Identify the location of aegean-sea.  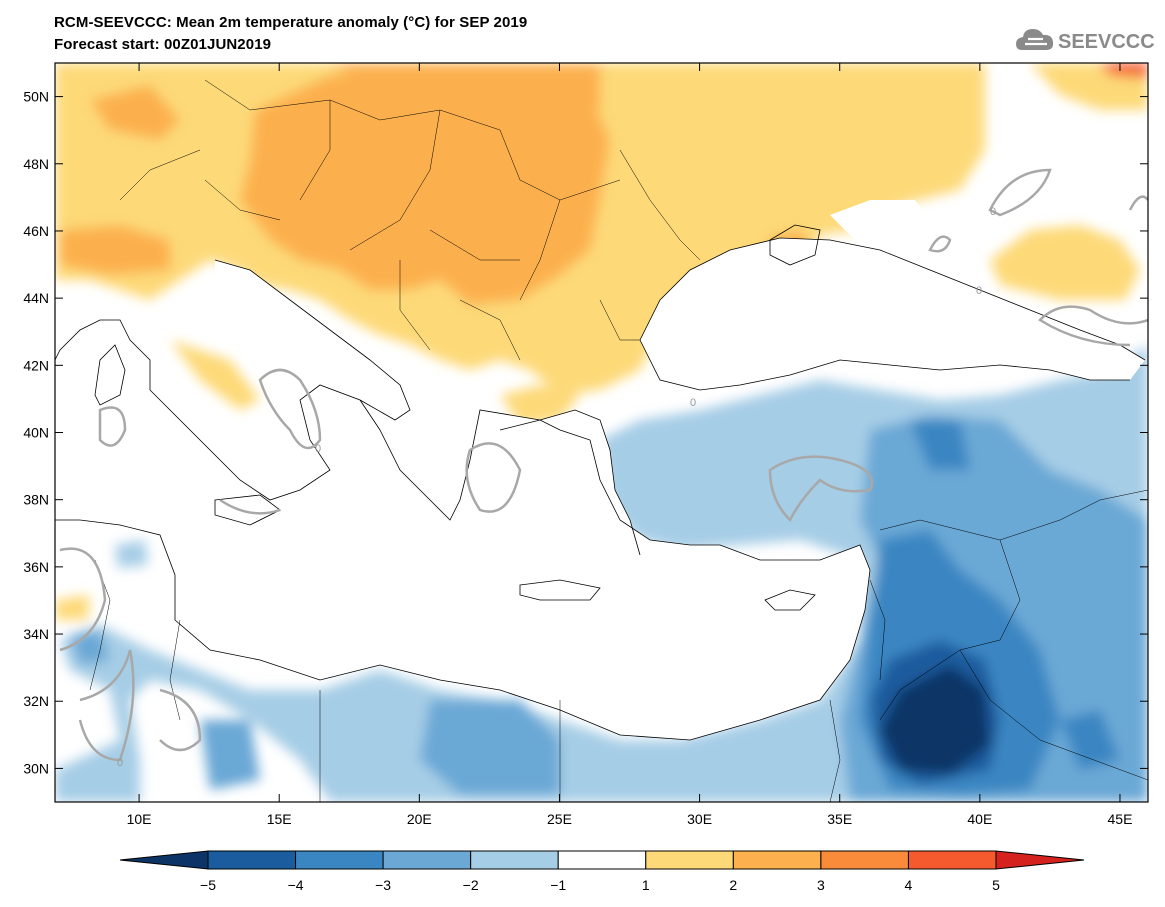
(565, 485).